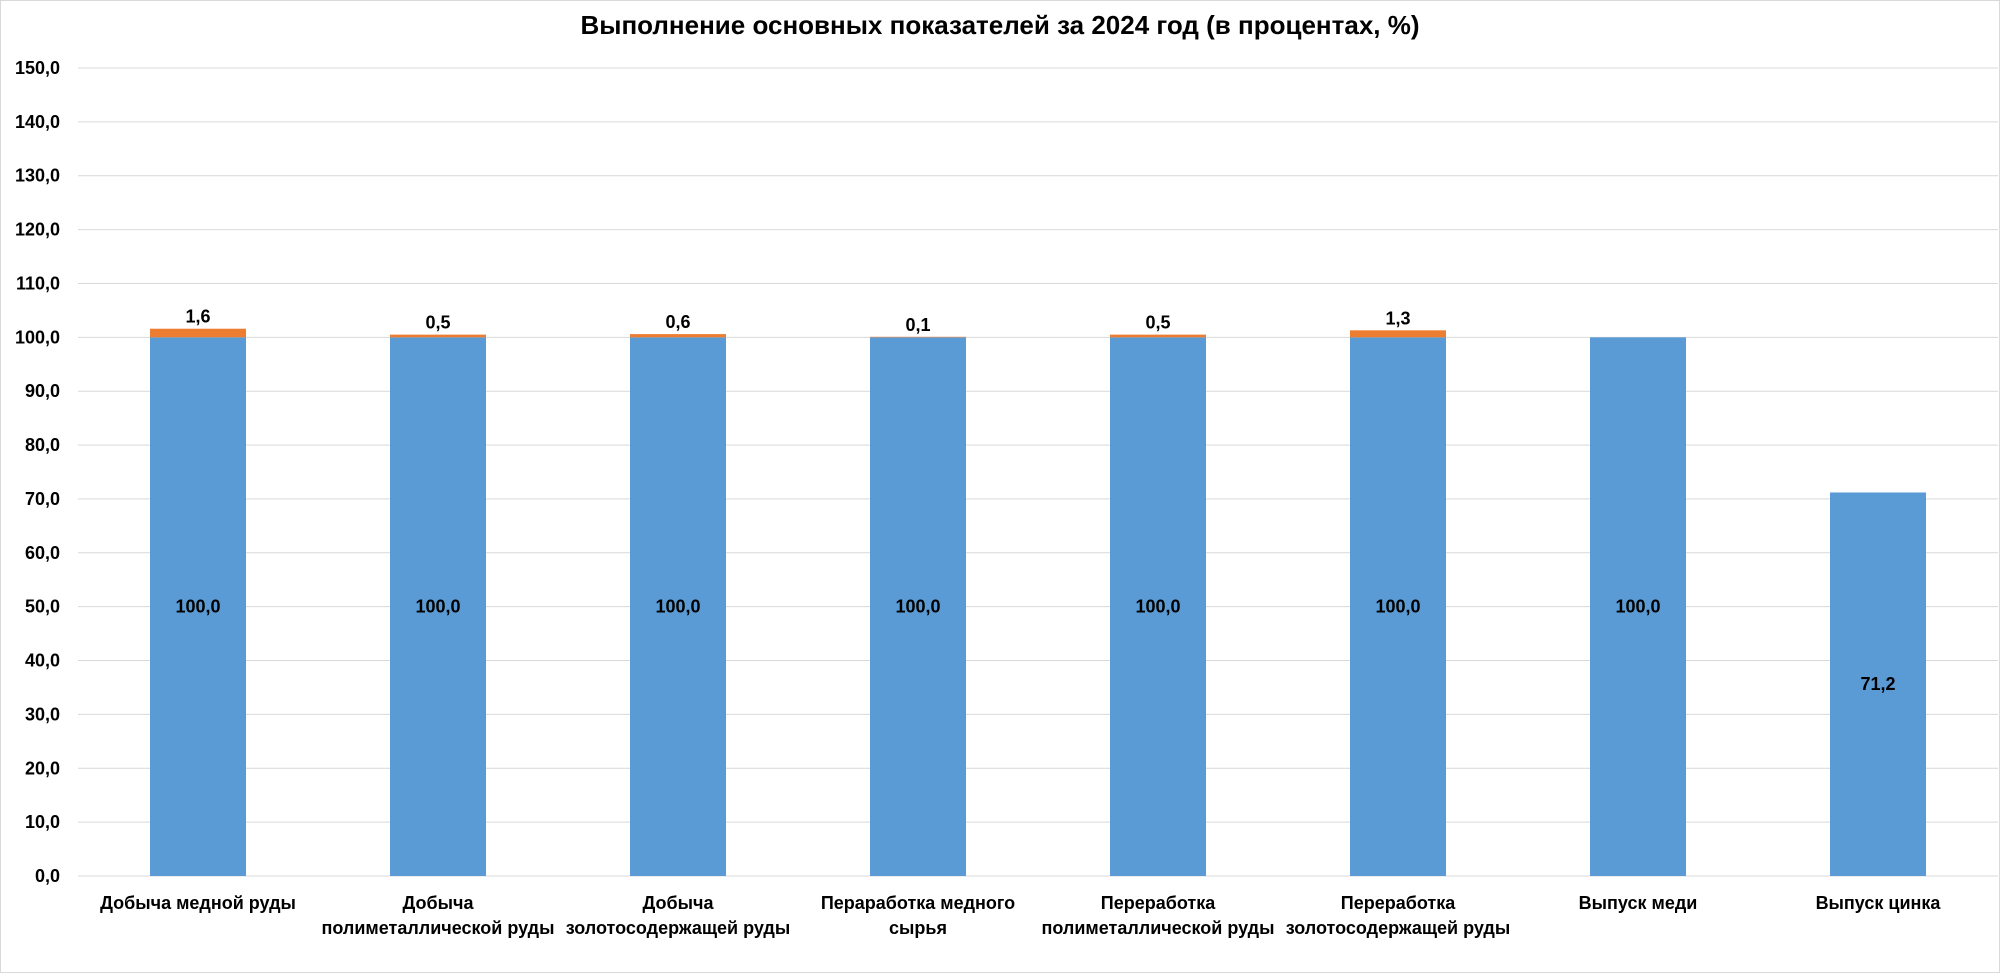 The width and height of the screenshot is (2000, 973). I want to click on data-label: 71,2, so click(1877, 684).